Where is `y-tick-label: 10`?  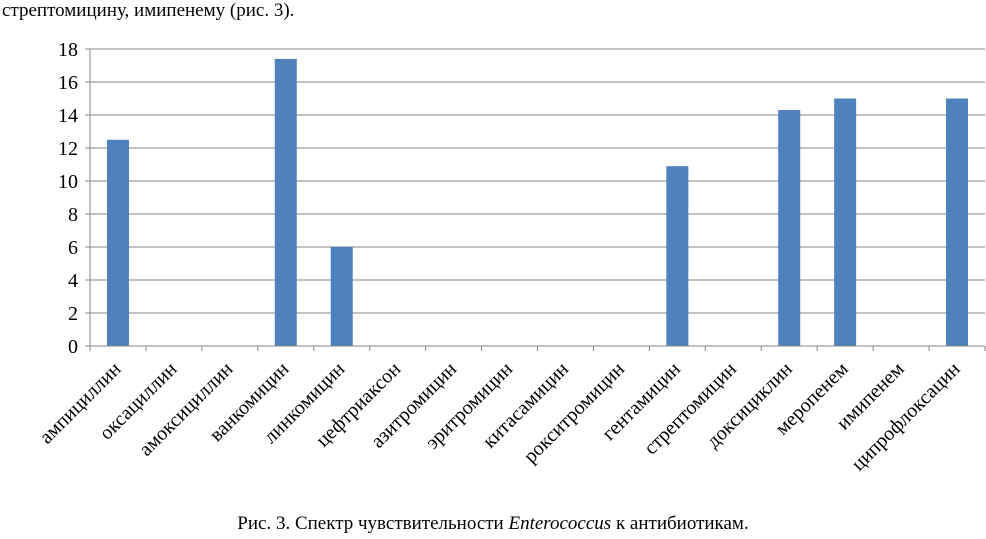
y-tick-label: 10 is located at coordinates (68, 182).